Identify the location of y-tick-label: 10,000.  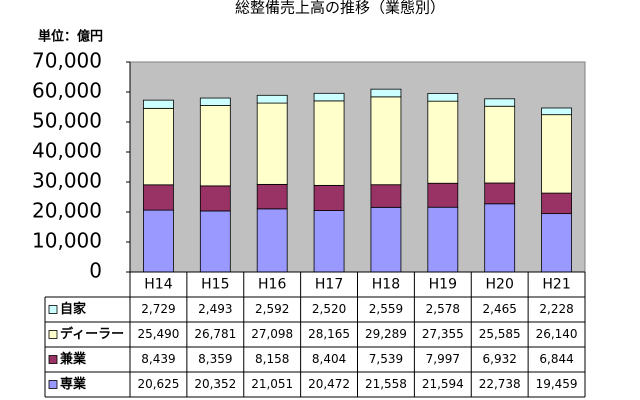
(67, 241).